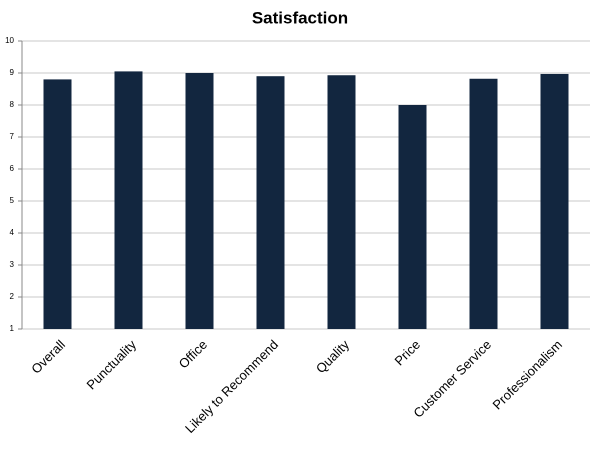 This screenshot has height=450, width=600. What do you see at coordinates (333, 357) in the screenshot?
I see `x-tick-label: Quality` at bounding box center [333, 357].